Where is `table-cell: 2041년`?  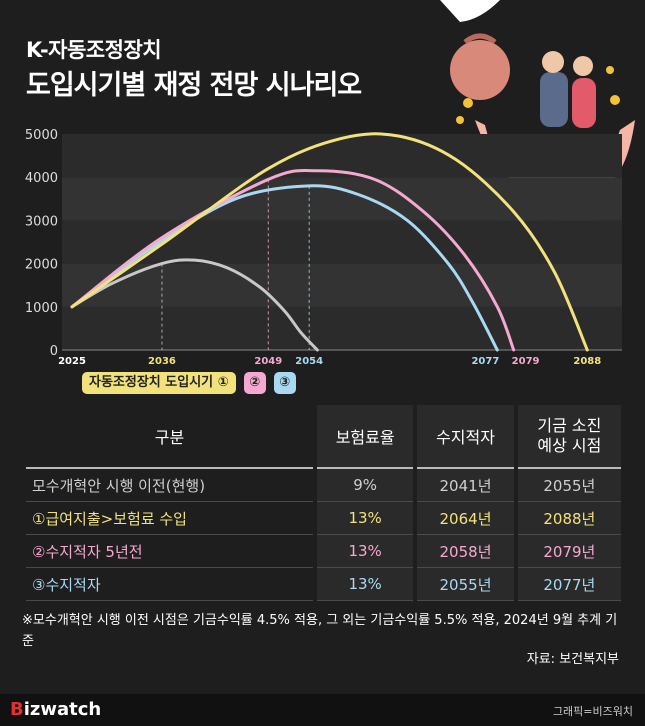 table-cell: 2041년 is located at coordinates (464, 485).